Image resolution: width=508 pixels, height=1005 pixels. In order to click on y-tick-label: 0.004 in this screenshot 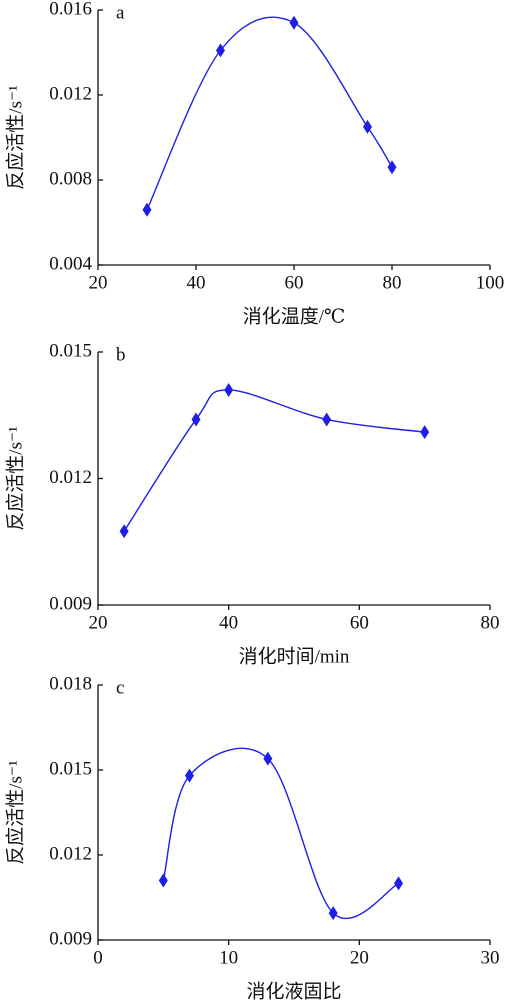, I will do `click(70, 263)`.